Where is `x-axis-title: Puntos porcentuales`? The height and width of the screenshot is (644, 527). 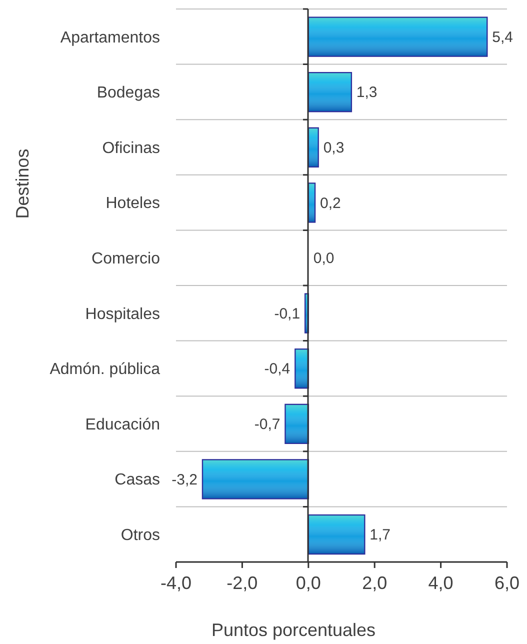 x-axis-title: Puntos porcentuales is located at coordinates (293, 630).